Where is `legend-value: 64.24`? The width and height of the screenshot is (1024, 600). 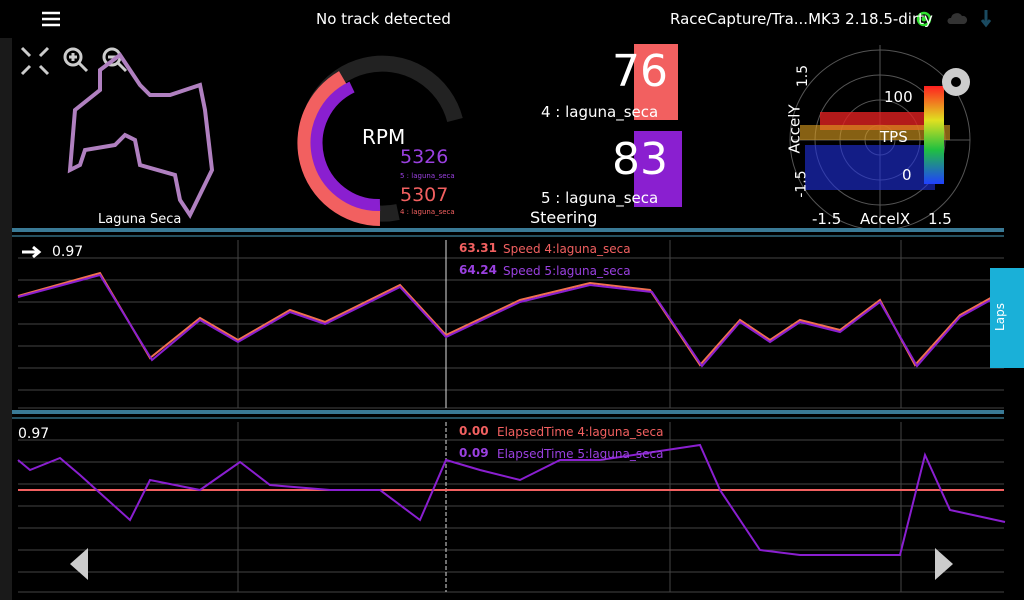
legend-value: 64.24 is located at coordinates (478, 270).